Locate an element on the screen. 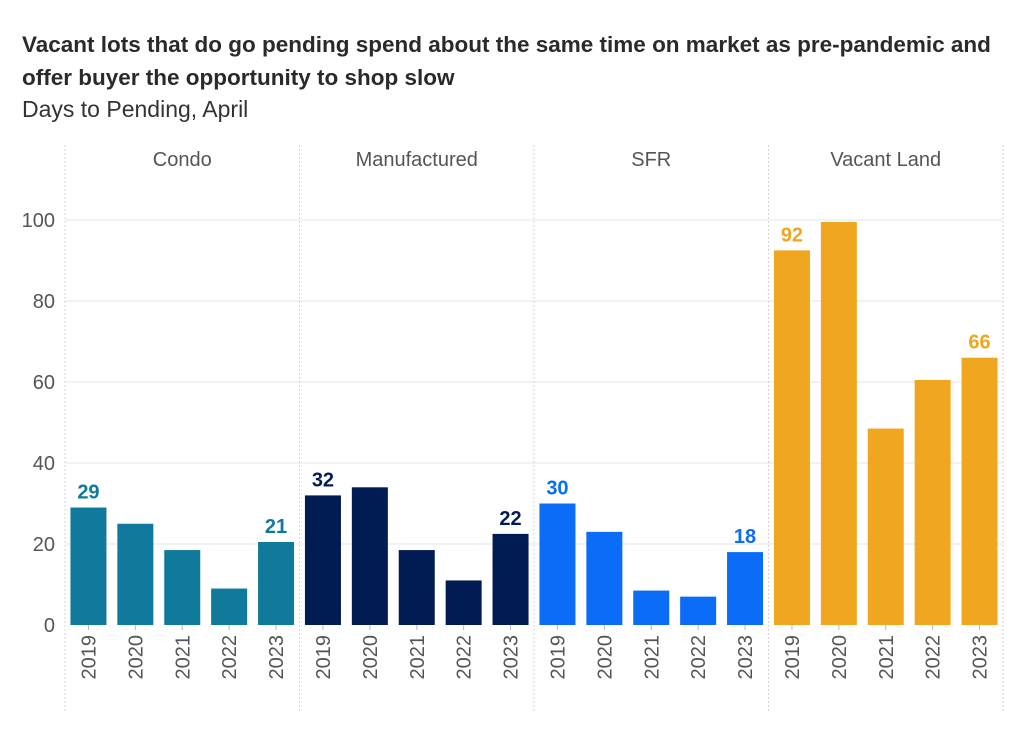  facet-header: Condo is located at coordinates (182, 160).